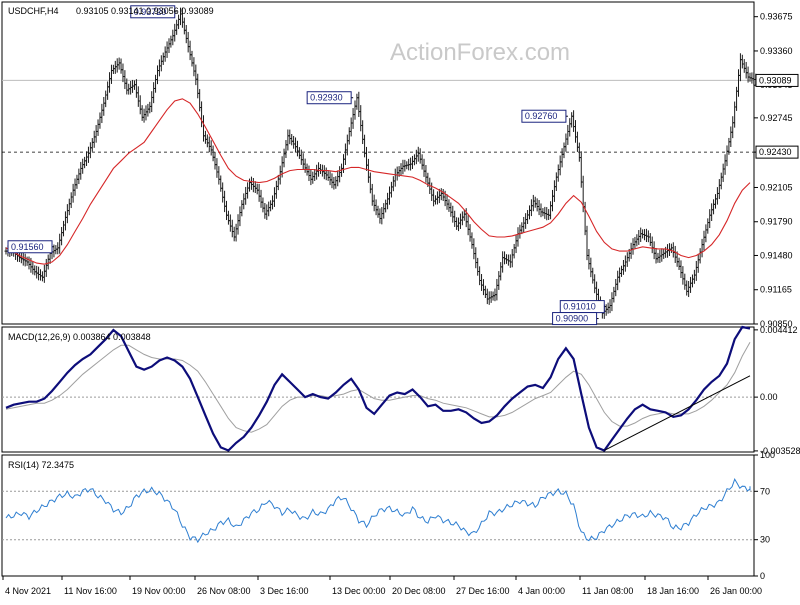 The height and width of the screenshot is (605, 800). What do you see at coordinates (780, 451) in the screenshot?
I see `macd-tick-label: -0.003528` at bounding box center [780, 451].